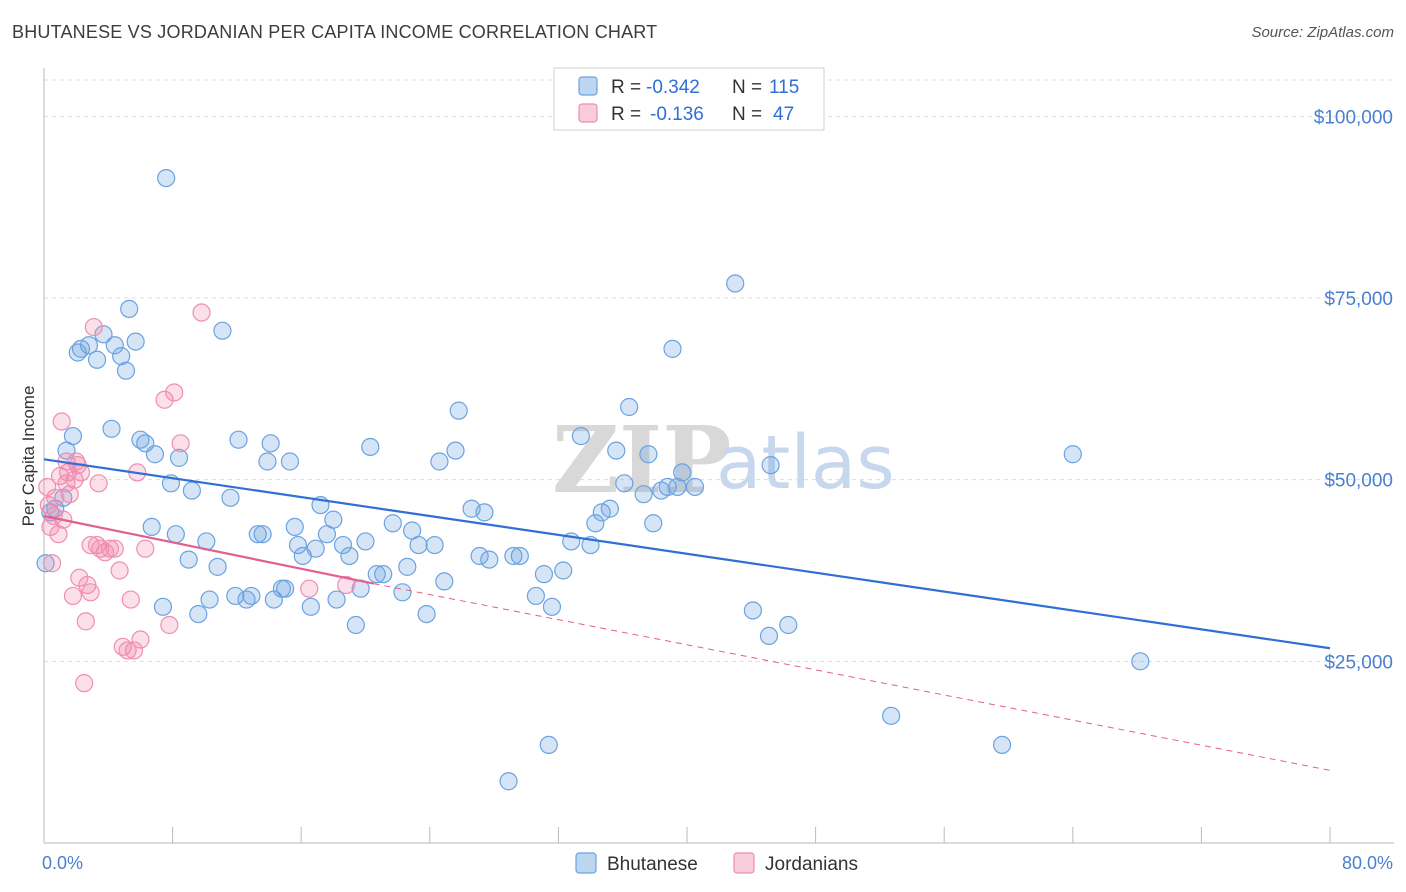 The image size is (1406, 892). Describe the element at coordinates (208, 549) in the screenshot. I see `trend-line-jordanians` at that location.